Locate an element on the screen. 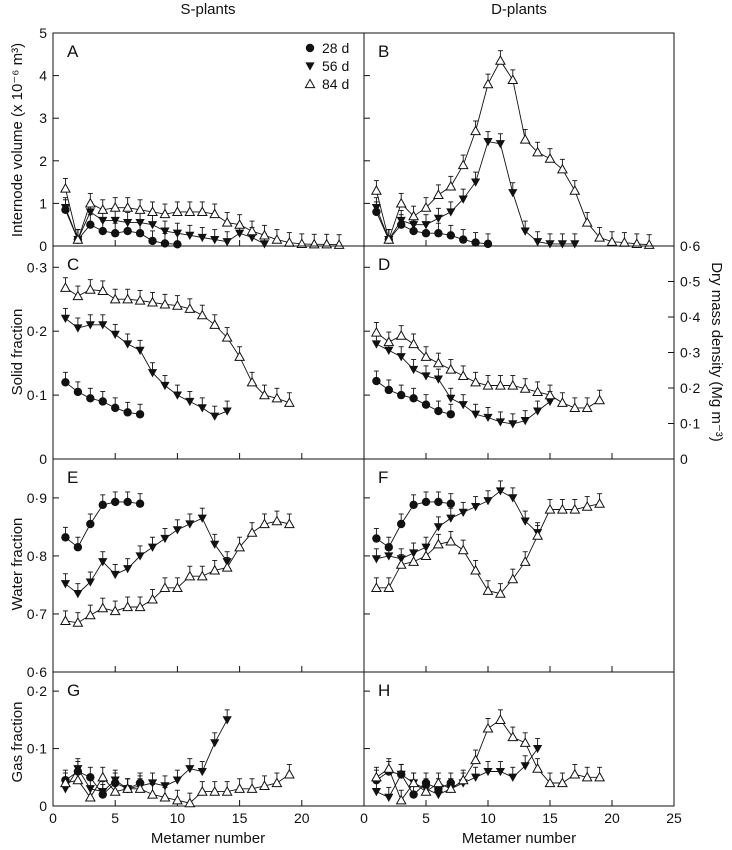 Image resolution: width=732 pixels, height=850 pixels. series-84-d is located at coordinates (512, 149).